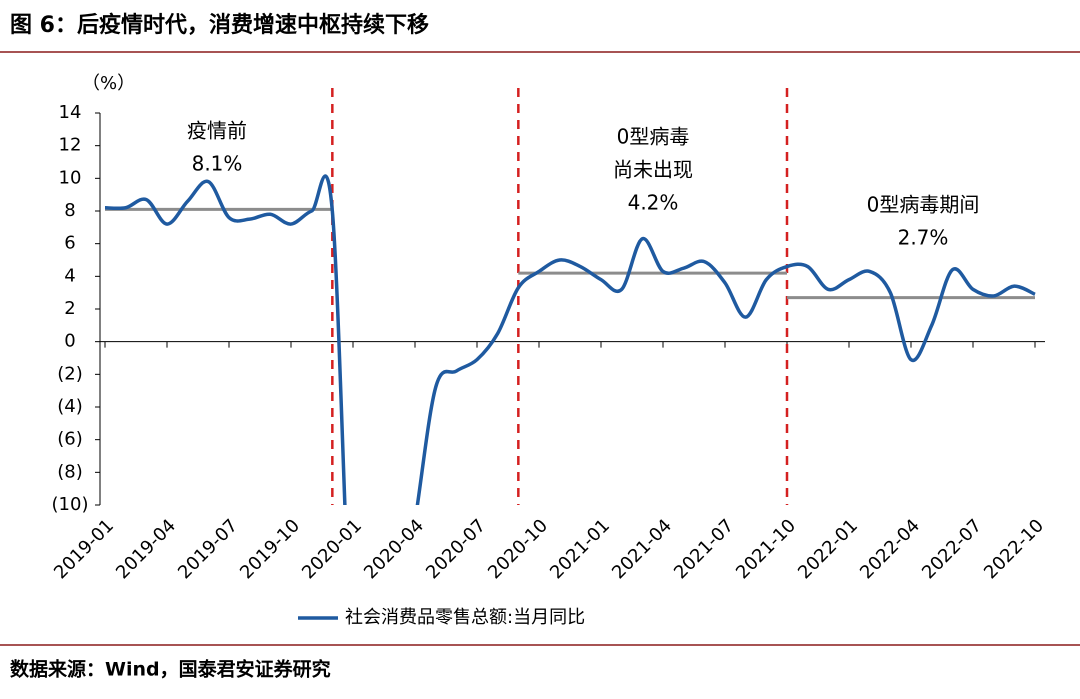 The image size is (1080, 699). I want to click on x-tick-label: 2021-04, so click(642, 549).